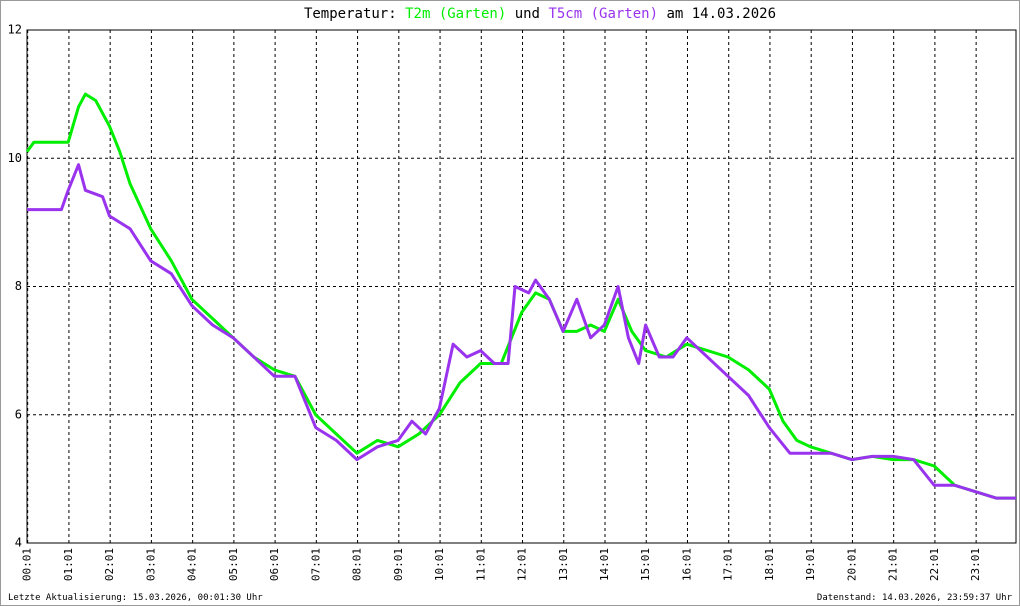 The width and height of the screenshot is (1020, 606). I want to click on x-tick-label: 05:01, so click(233, 564).